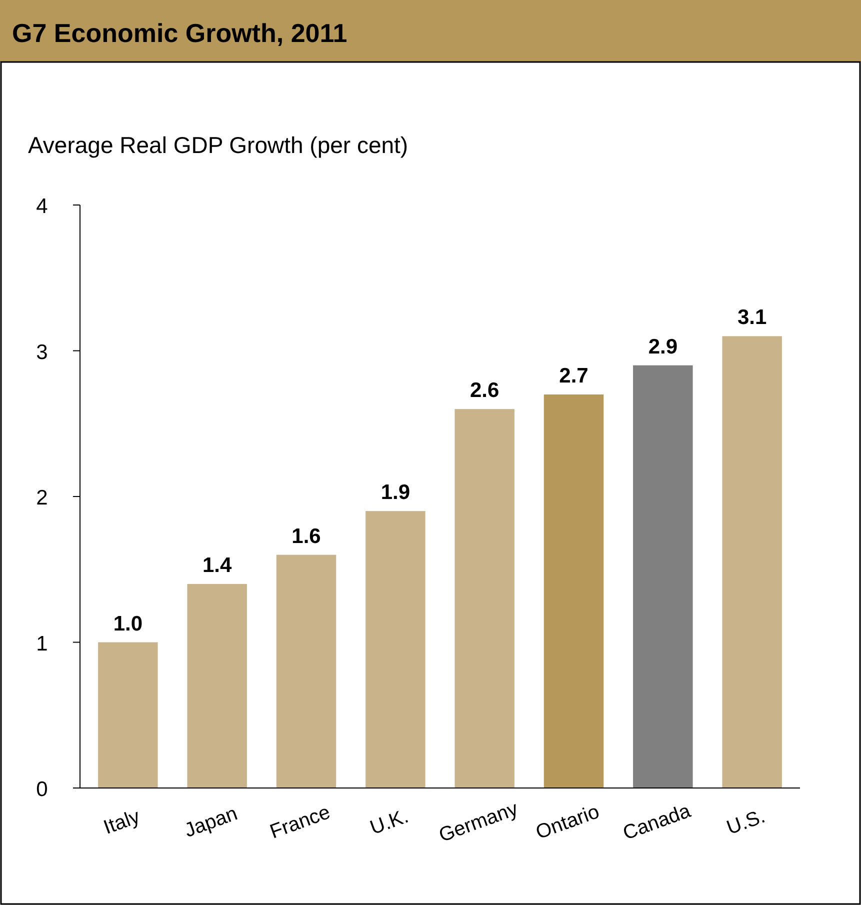 This screenshot has width=861, height=905. I want to click on y-axis-title: Average Real GDP Growth (per cent), so click(218, 145).